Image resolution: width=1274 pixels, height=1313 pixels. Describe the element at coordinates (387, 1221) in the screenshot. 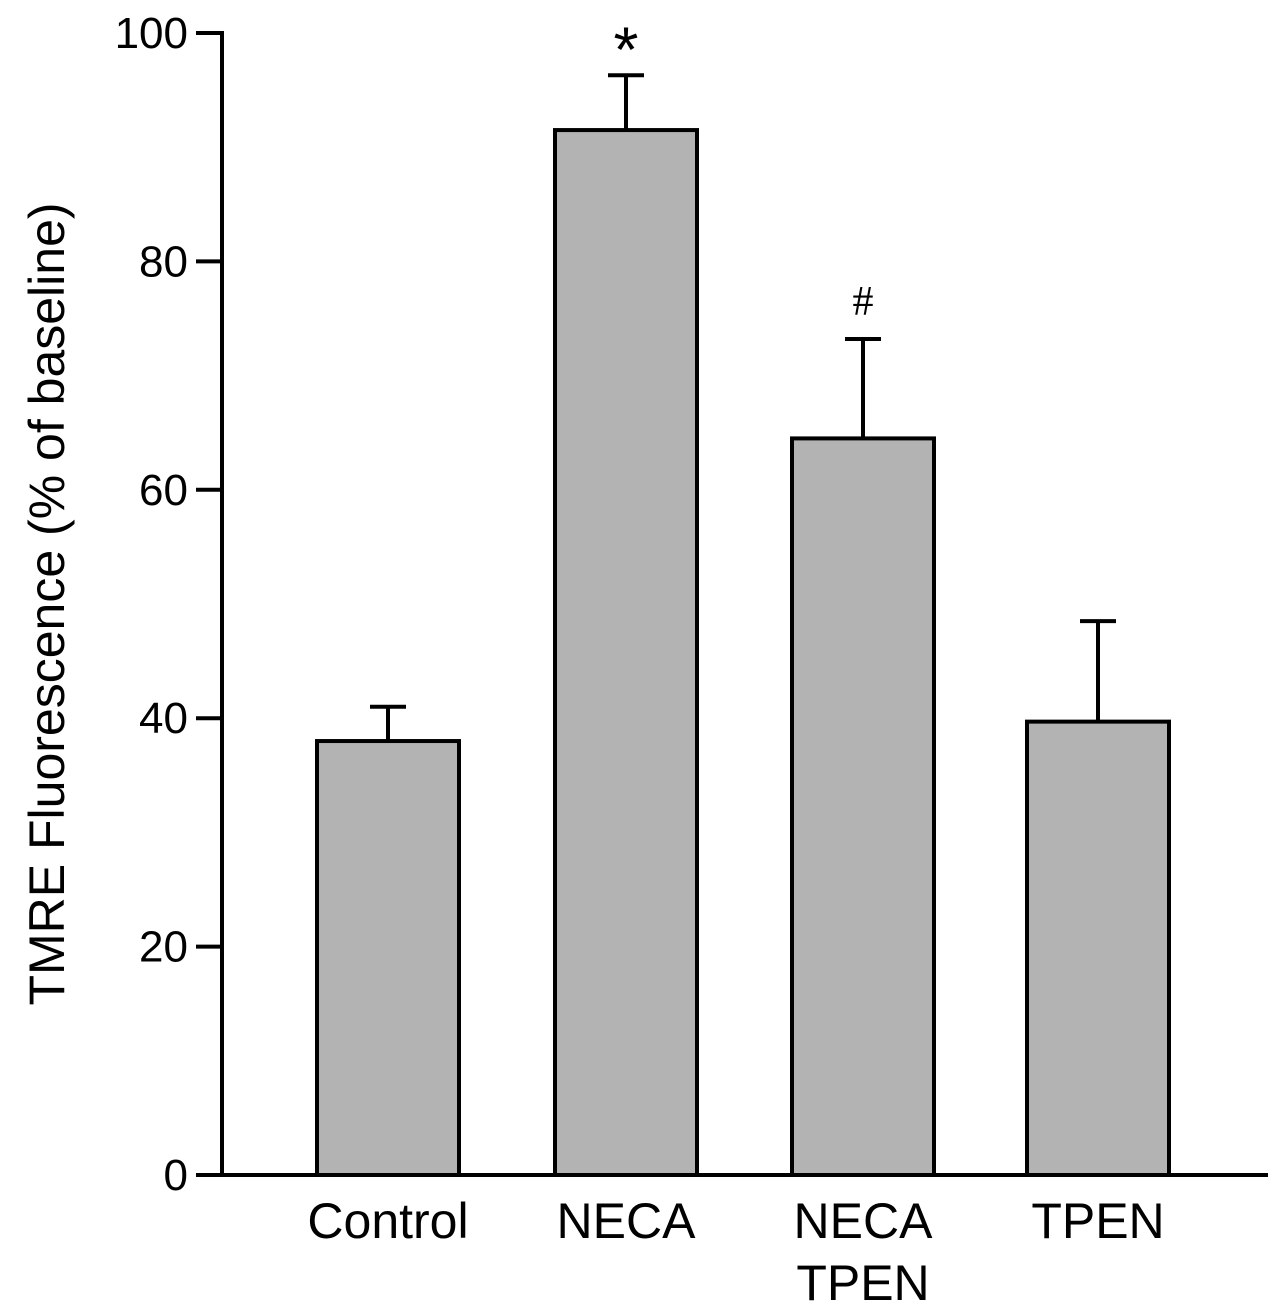

I see `x-tick-label: Control` at that location.